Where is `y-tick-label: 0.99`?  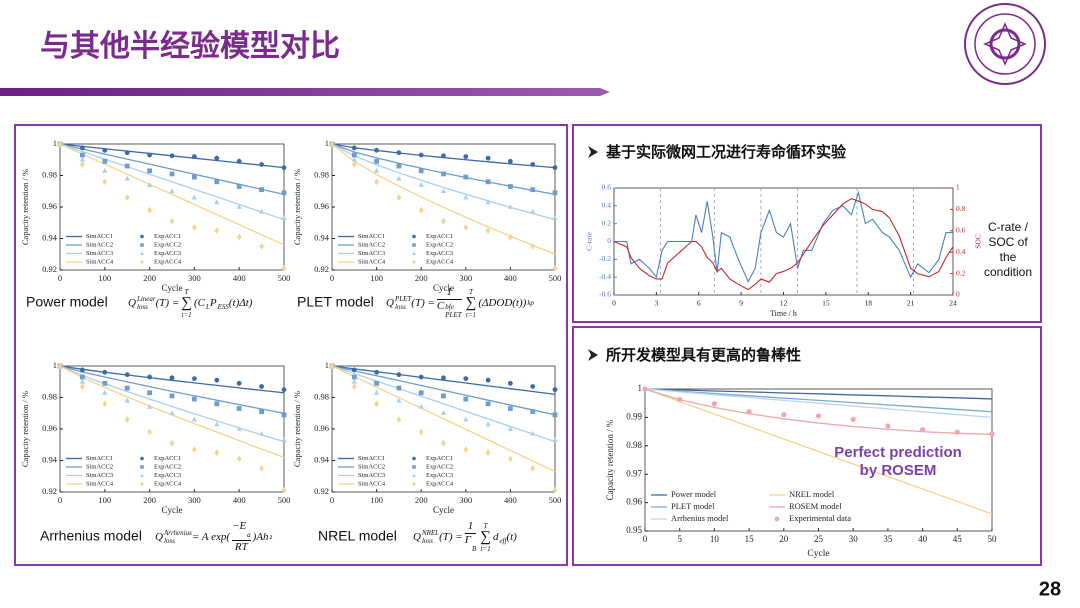 y-tick-label: 0.99 is located at coordinates (634, 416).